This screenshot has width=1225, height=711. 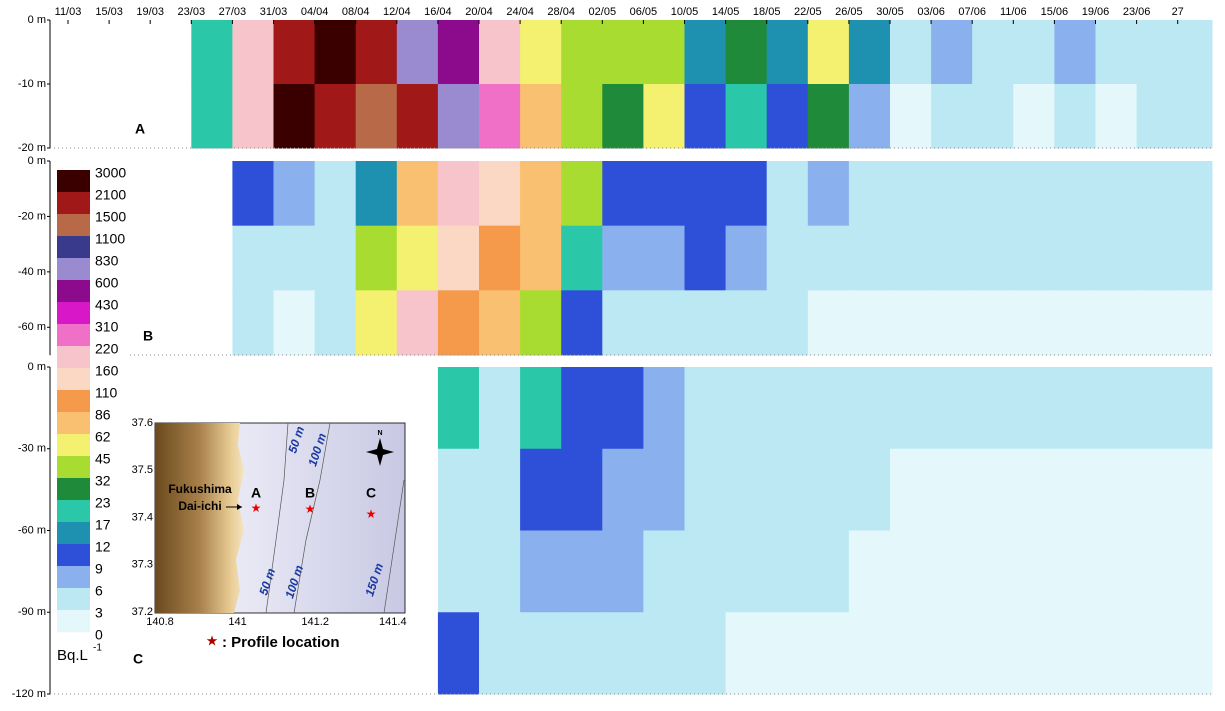 What do you see at coordinates (371, 514) in the screenshot?
I see `station-marker: ★` at bounding box center [371, 514].